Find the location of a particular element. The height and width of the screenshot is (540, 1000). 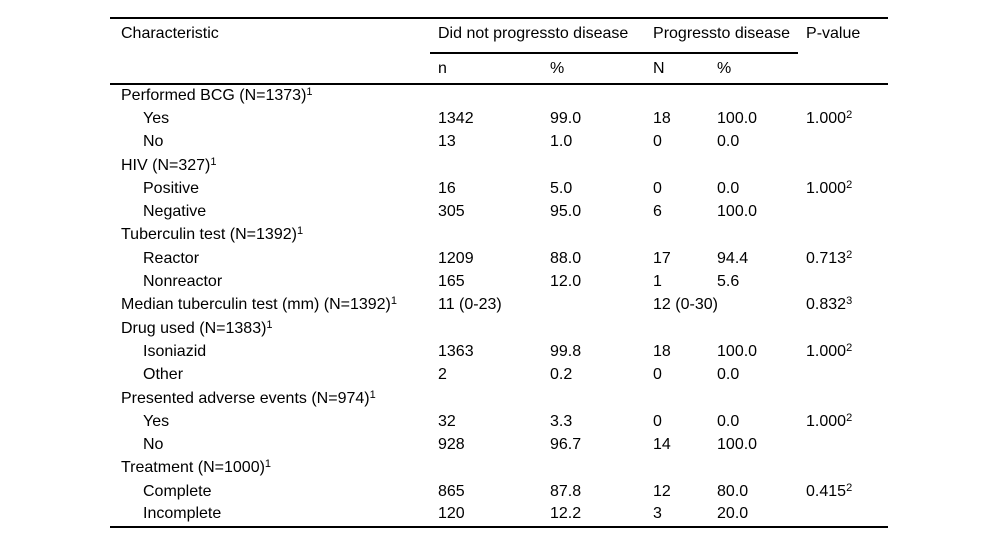

cell-n: 1342 is located at coordinates (456, 118).